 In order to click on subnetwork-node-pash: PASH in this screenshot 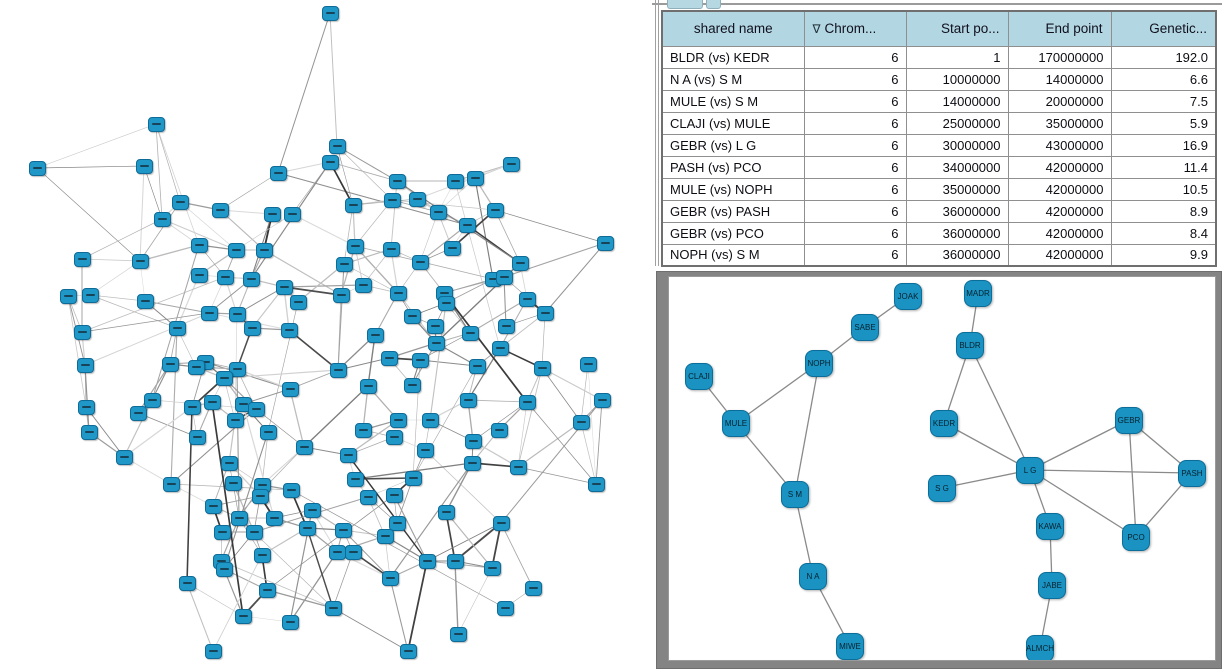, I will do `click(1192, 473)`.